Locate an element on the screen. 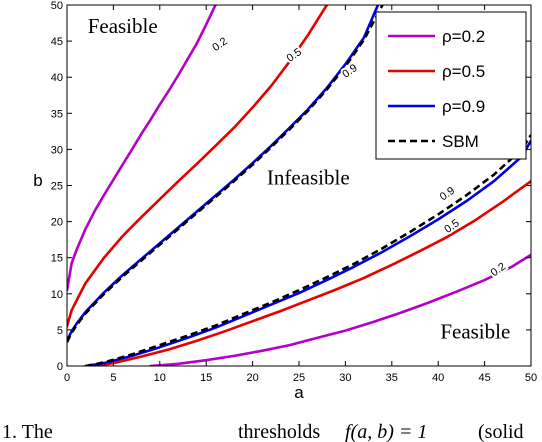 This screenshot has height=442, width=542. x-tick-label-9: 45 is located at coordinates (484, 378).